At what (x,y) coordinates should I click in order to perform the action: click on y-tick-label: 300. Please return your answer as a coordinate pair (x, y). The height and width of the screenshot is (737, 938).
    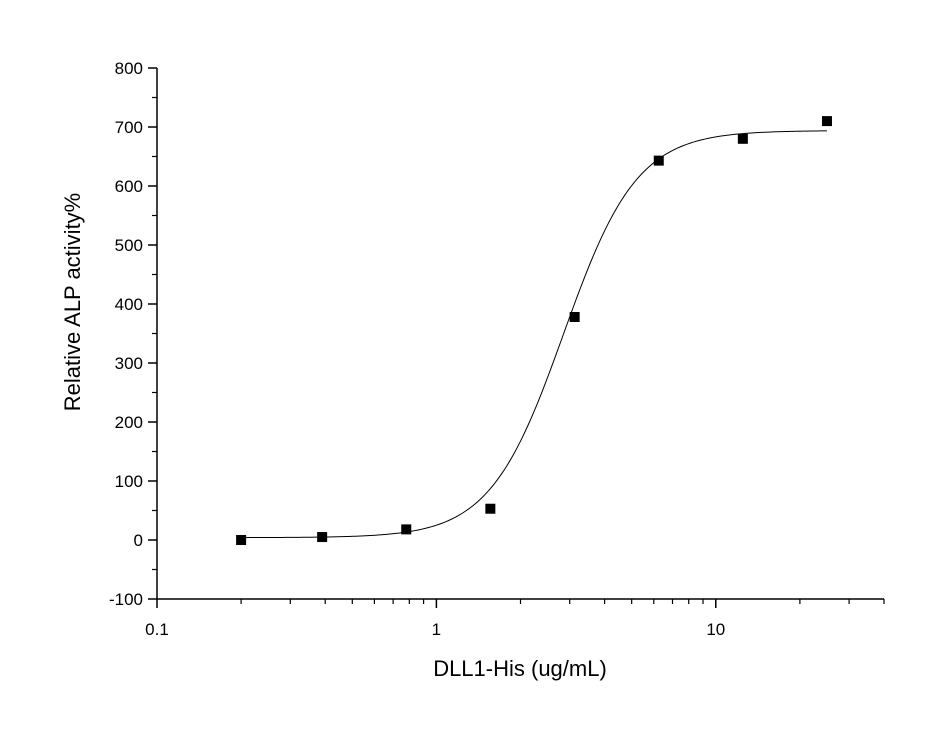
    Looking at the image, I should click on (129, 363).